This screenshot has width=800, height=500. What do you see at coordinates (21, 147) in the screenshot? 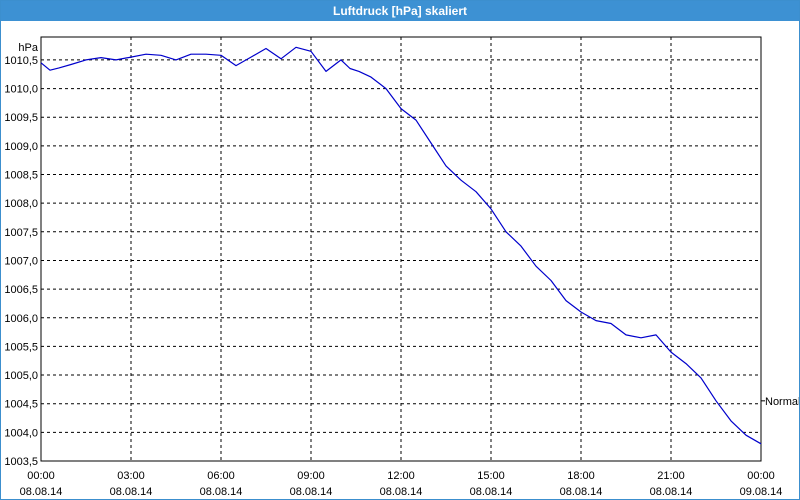
I see `y-tick-label: 1009,0` at bounding box center [21, 147].